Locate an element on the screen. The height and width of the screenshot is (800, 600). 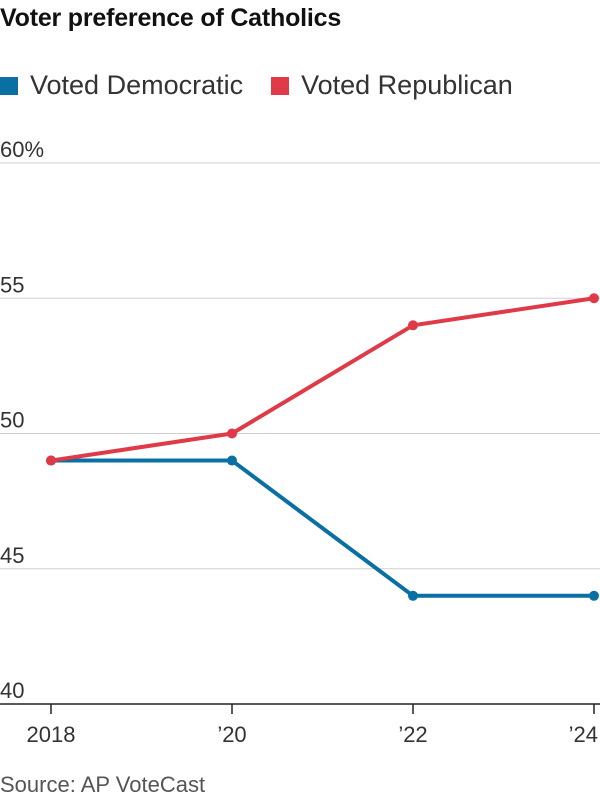
legend-item-republican: Voted Republican is located at coordinates (392, 85).